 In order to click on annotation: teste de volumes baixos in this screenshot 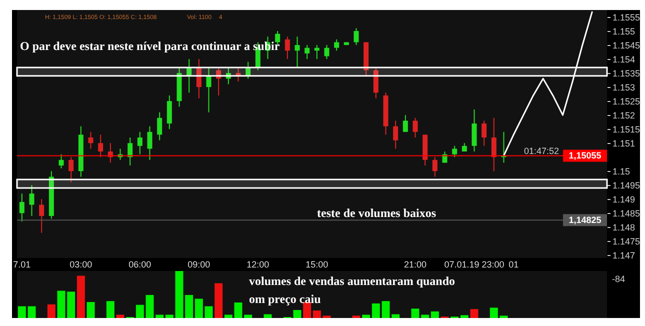, I will do `click(376, 213)`.